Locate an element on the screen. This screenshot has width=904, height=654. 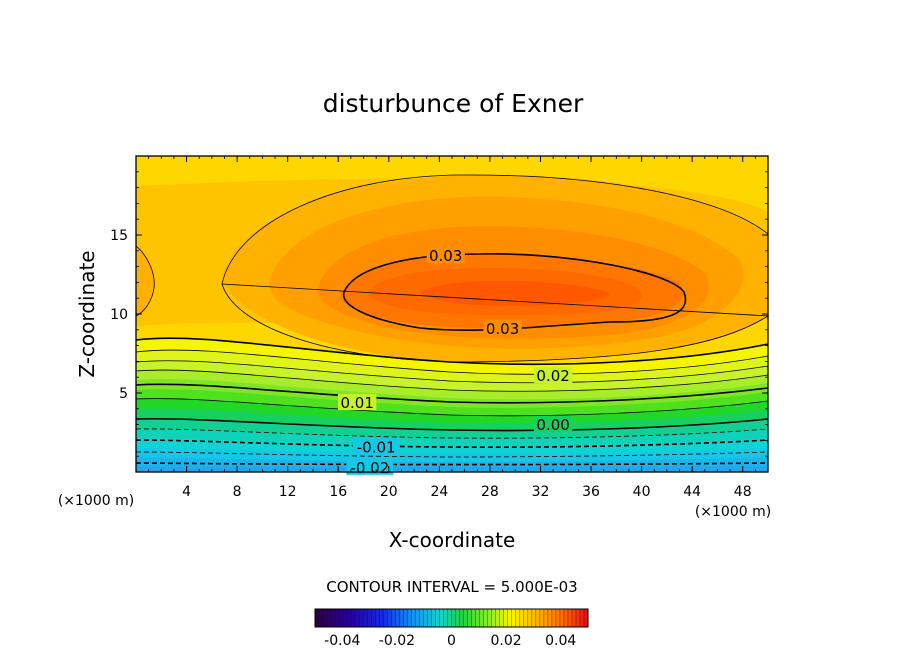
contour-label: 0.03 is located at coordinates (502, 329).